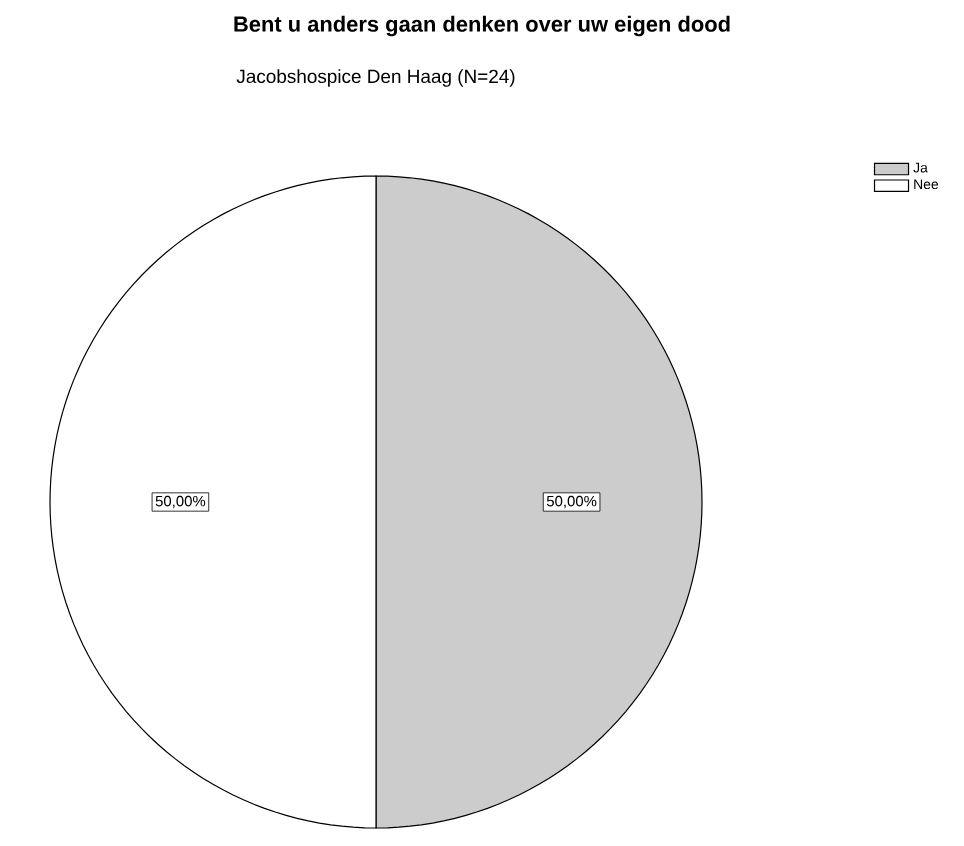  What do you see at coordinates (482, 26) in the screenshot?
I see `chart-title: Bent u anders gaan denken over uw eigen dood` at bounding box center [482, 26].